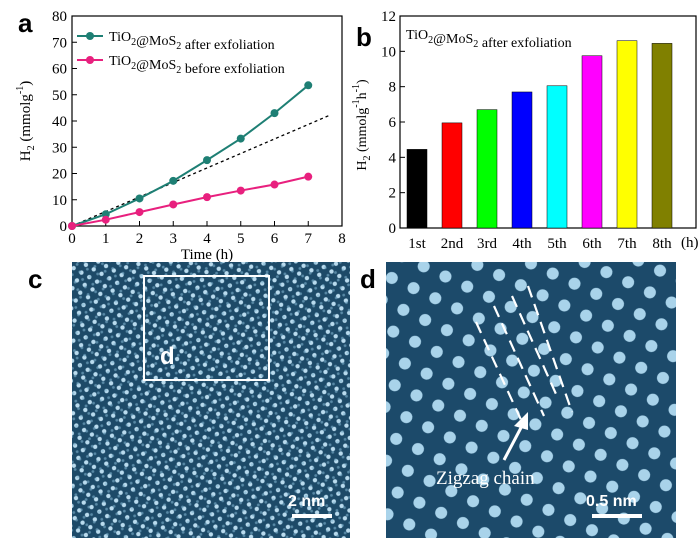 Image resolution: width=700 pixels, height=556 pixels. What do you see at coordinates (487, 169) in the screenshot?
I see `bar-3rd` at bounding box center [487, 169].